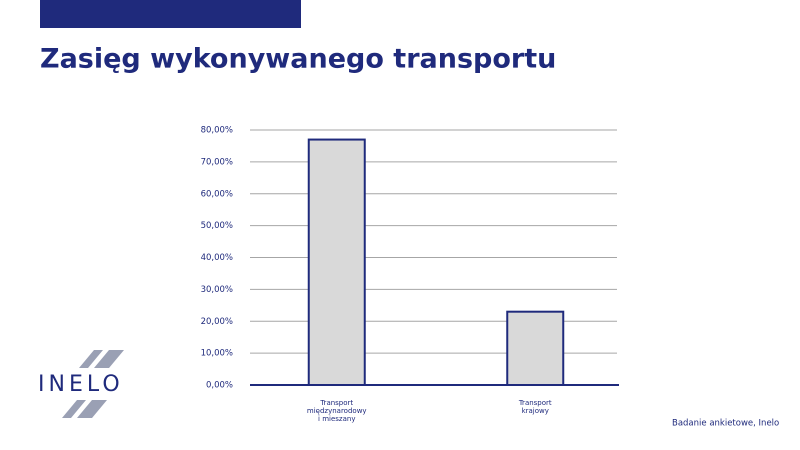  I want to click on logo: INELO, so click(81, 384).